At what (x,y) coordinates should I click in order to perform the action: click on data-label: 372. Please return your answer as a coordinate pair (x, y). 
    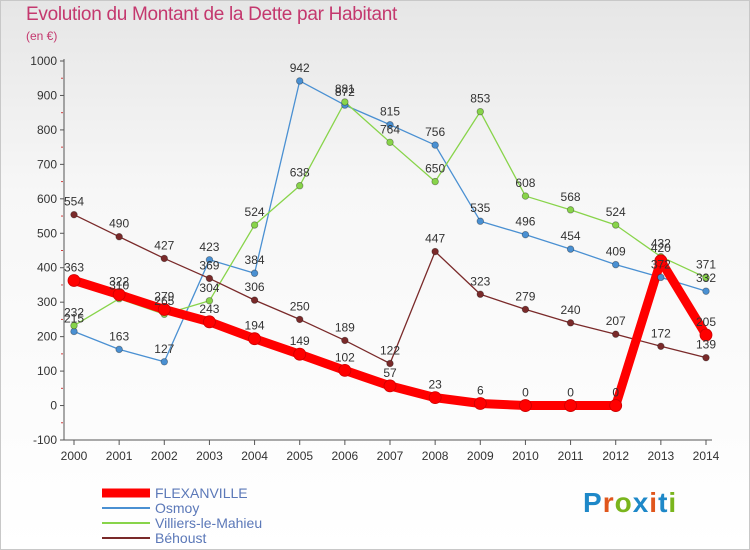
    Looking at the image, I should click on (661, 264).